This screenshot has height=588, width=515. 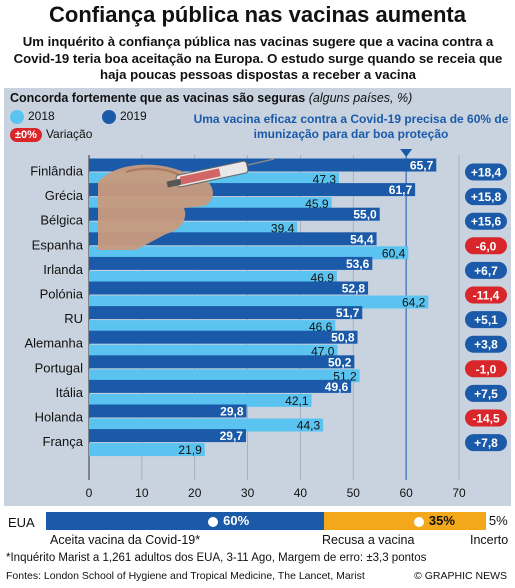 I want to click on legend-label-2018: 2018, so click(x=41, y=116).